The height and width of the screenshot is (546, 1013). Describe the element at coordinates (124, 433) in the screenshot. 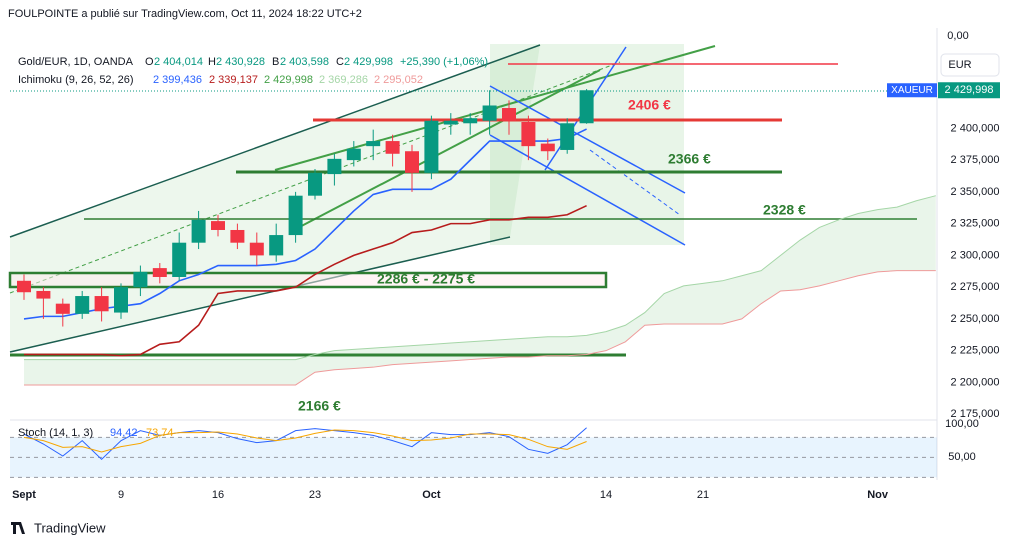

I see `stoch-k: 94,42` at that location.